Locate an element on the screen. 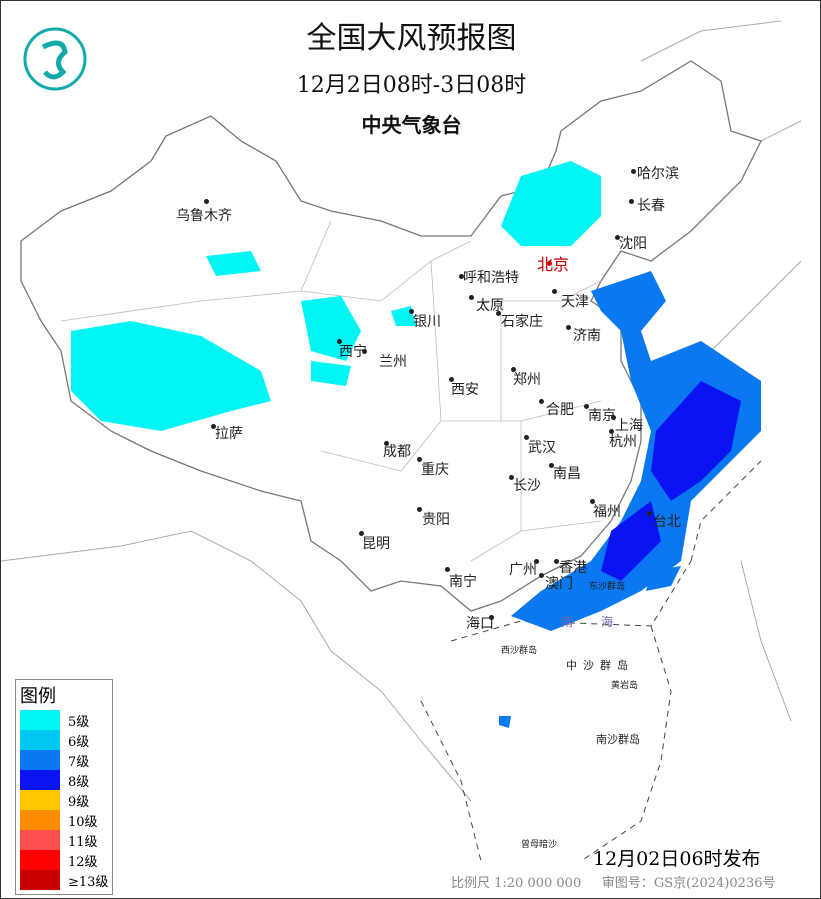 Image resolution: width=821 pixels, height=899 pixels. sea-label: 曾母暗沙 is located at coordinates (539, 845).